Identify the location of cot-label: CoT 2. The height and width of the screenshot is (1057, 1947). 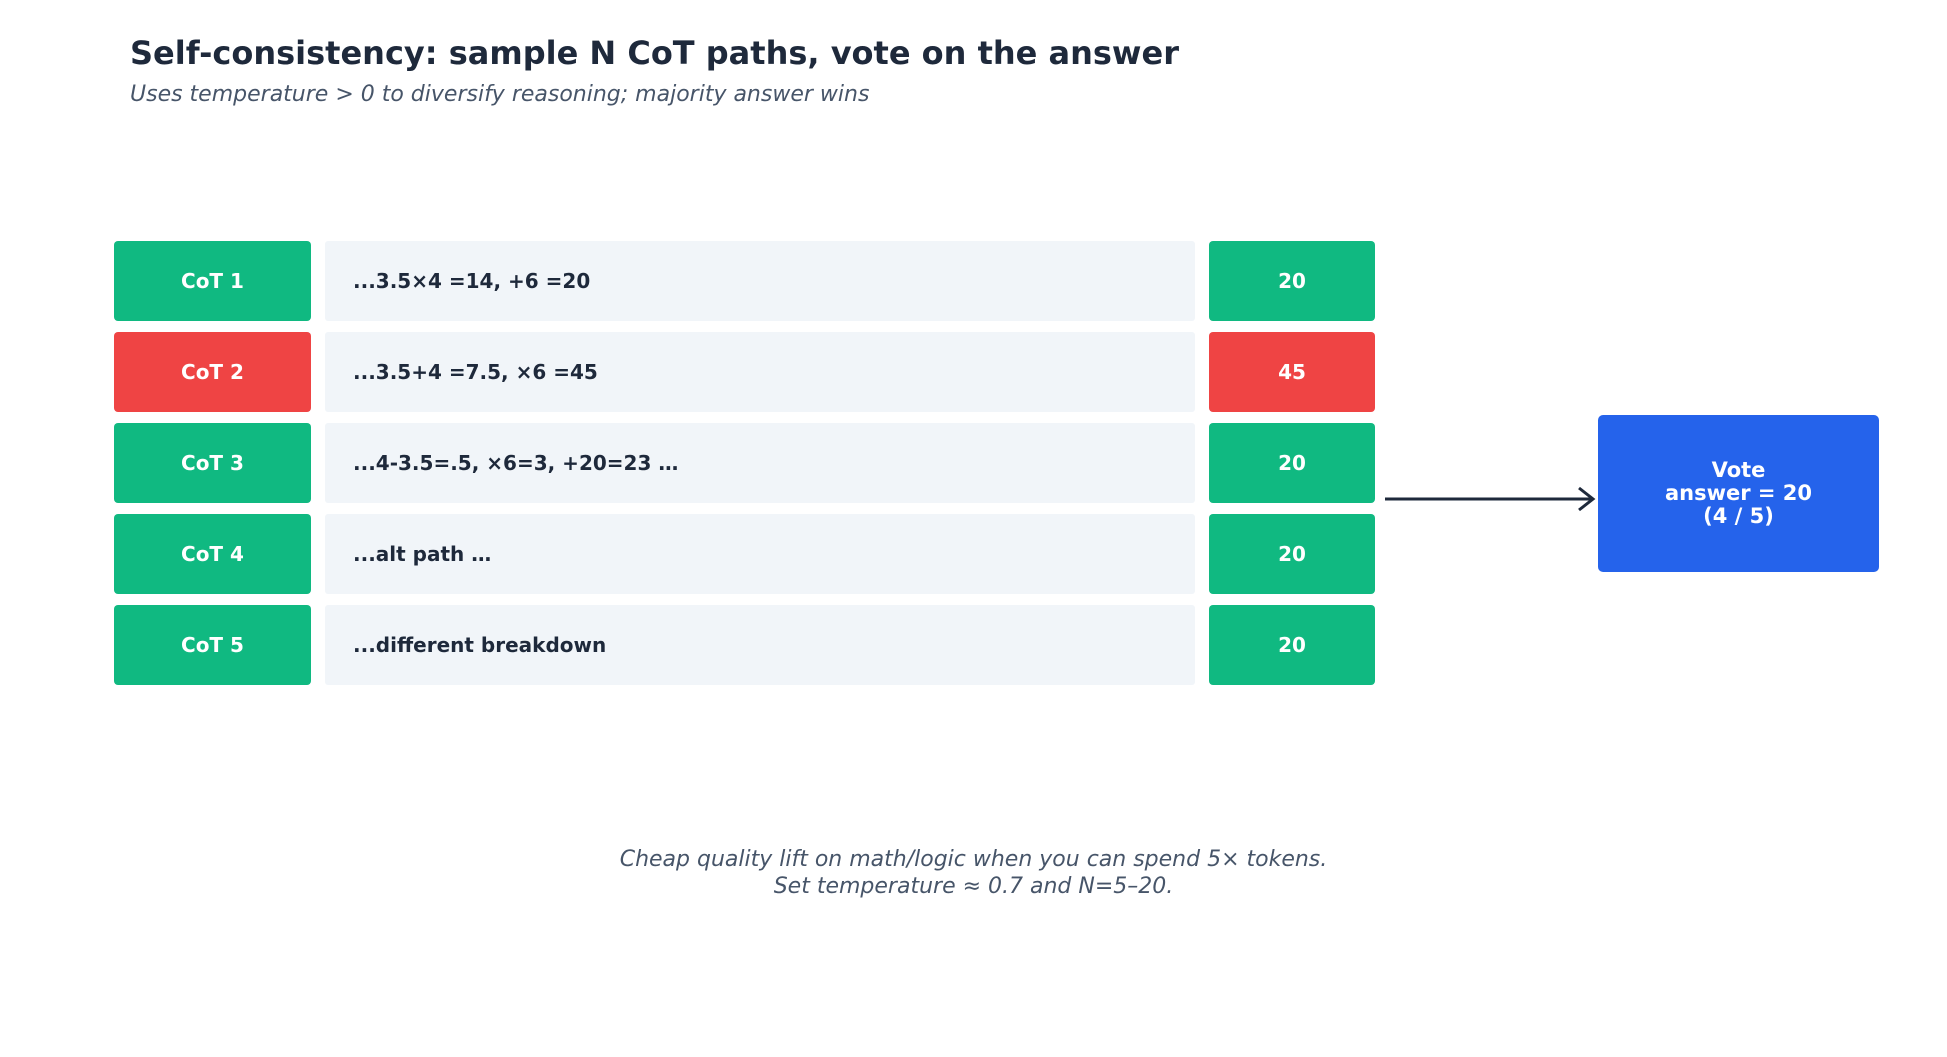
(212, 372).